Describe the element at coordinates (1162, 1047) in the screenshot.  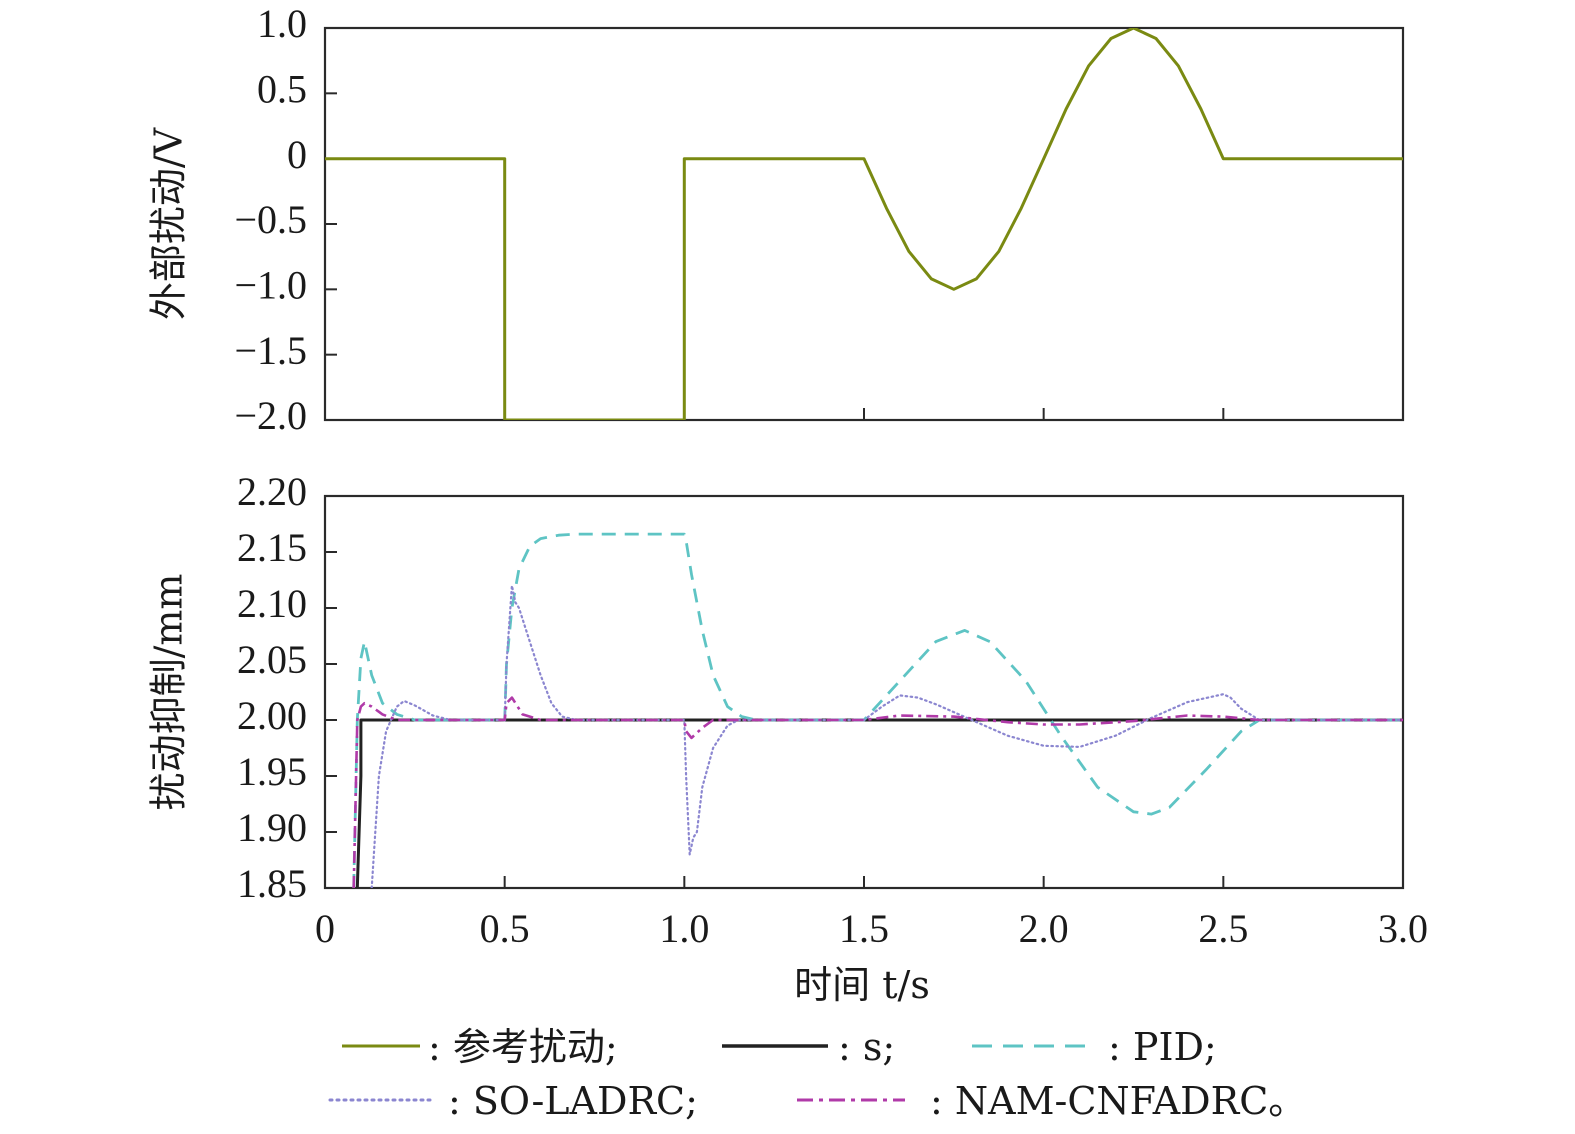
I see `legend-label-pid: : PID;` at that location.